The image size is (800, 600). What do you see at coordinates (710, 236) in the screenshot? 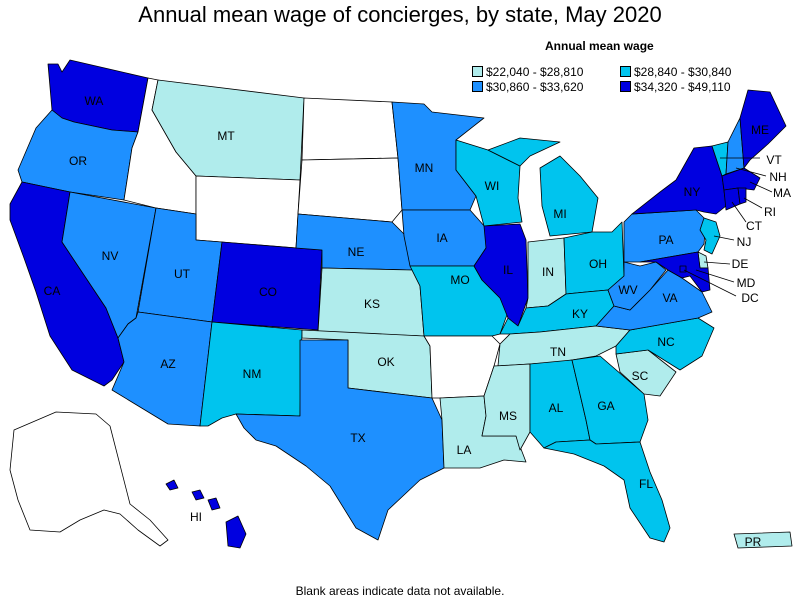
I see `state-NJ` at bounding box center [710, 236].